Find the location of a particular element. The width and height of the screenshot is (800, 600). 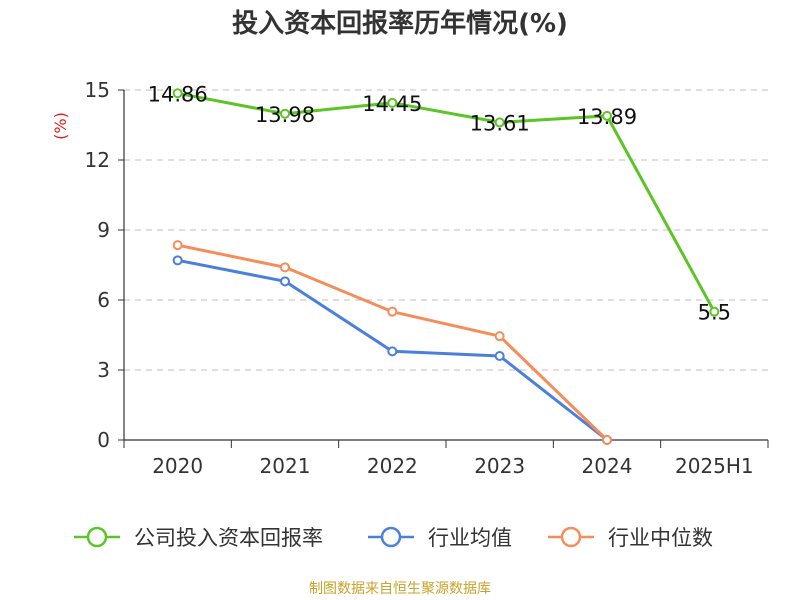

legend-item: 行业均值 is located at coordinates (440, 538).